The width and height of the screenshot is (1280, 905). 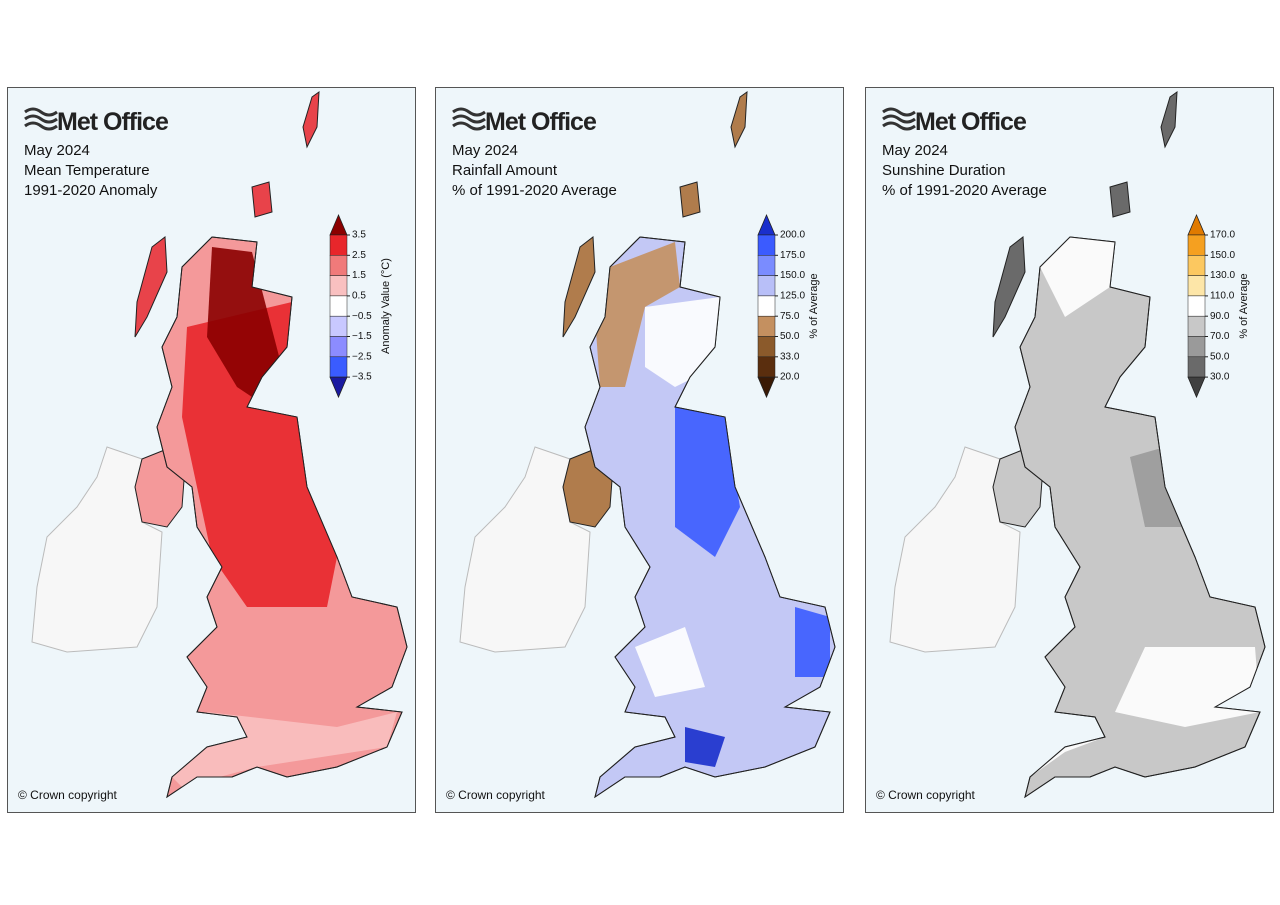 I want to click on colorbar-tick-label: 70.0, so click(x=1220, y=336).